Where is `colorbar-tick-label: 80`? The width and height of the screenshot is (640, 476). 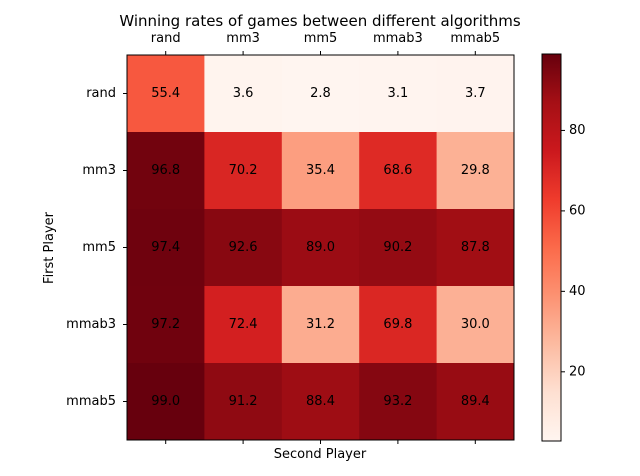
colorbar-tick-label: 80 is located at coordinates (577, 130).